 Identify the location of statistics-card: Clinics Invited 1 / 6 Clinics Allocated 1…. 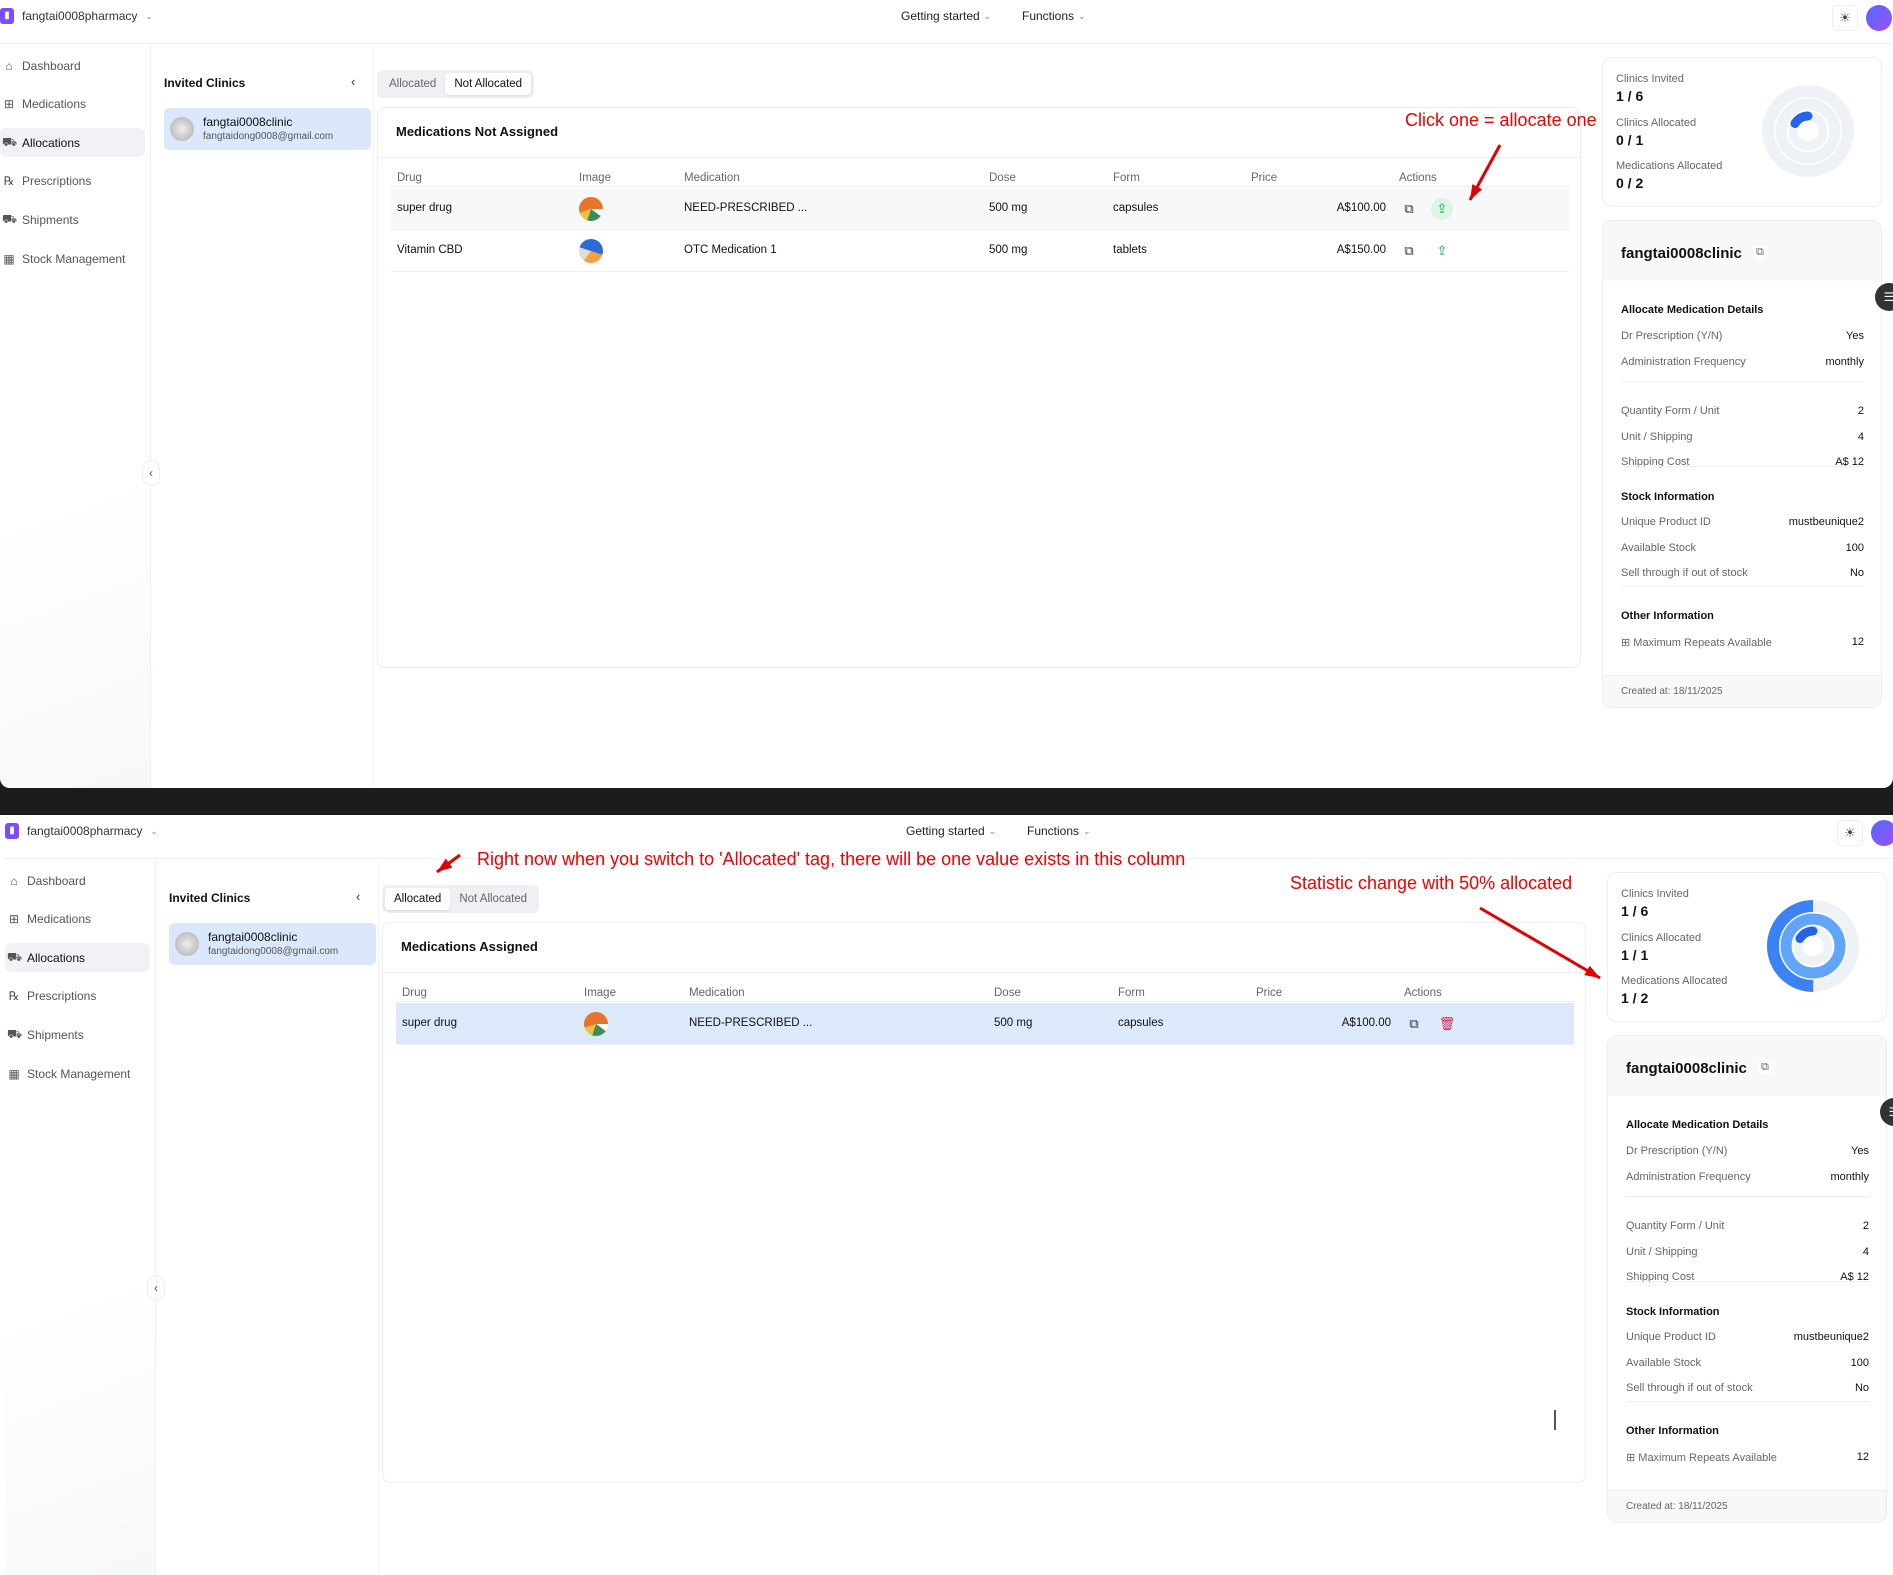
(1747, 947).